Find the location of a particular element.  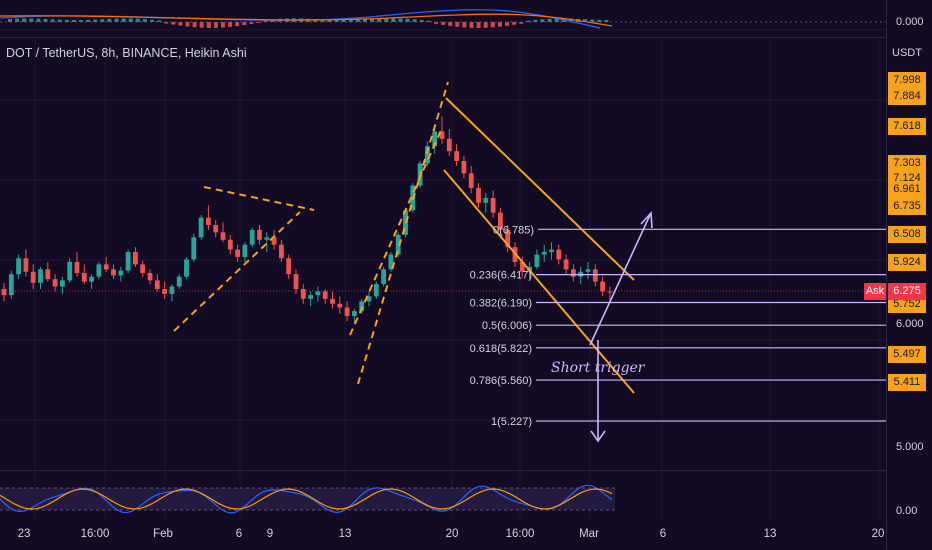

short-trigger-annotation: Short trigger is located at coordinates (598, 368).